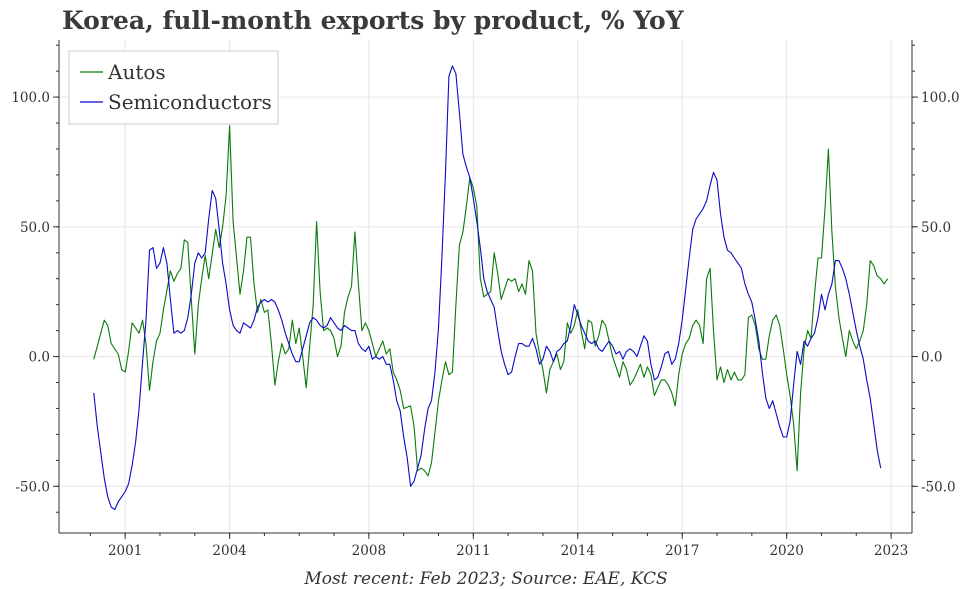 The width and height of the screenshot is (972, 589). Describe the element at coordinates (35, 228) in the screenshot. I see `y-tick-label-left: 50.0` at that location.